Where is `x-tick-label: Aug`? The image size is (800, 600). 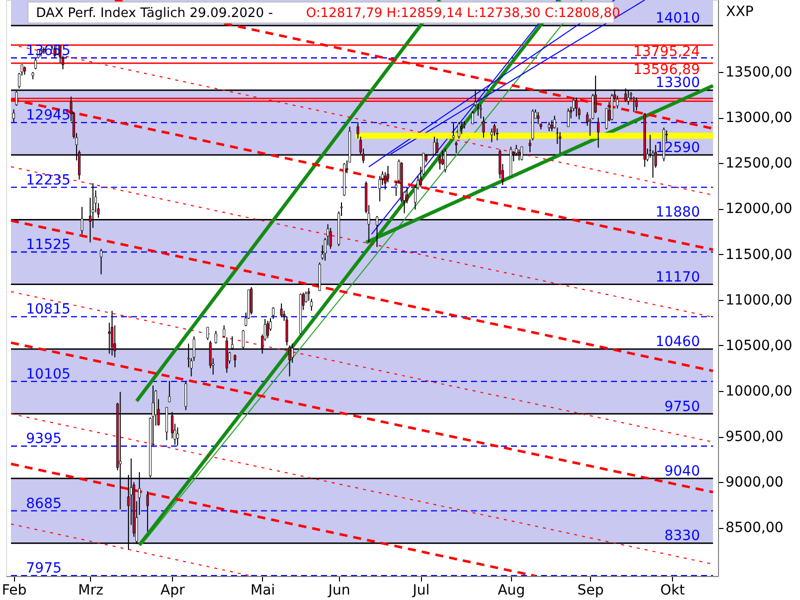 x-tick-label: Aug is located at coordinates (512, 590).